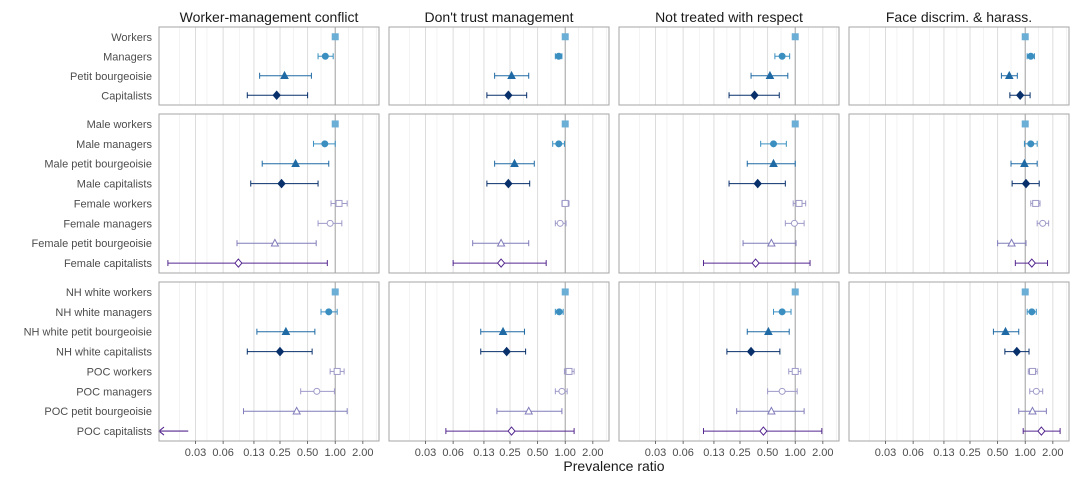 This screenshot has height=480, width=1080. I want to click on facet-title-3: Face discrim. & harass., so click(959, 17).